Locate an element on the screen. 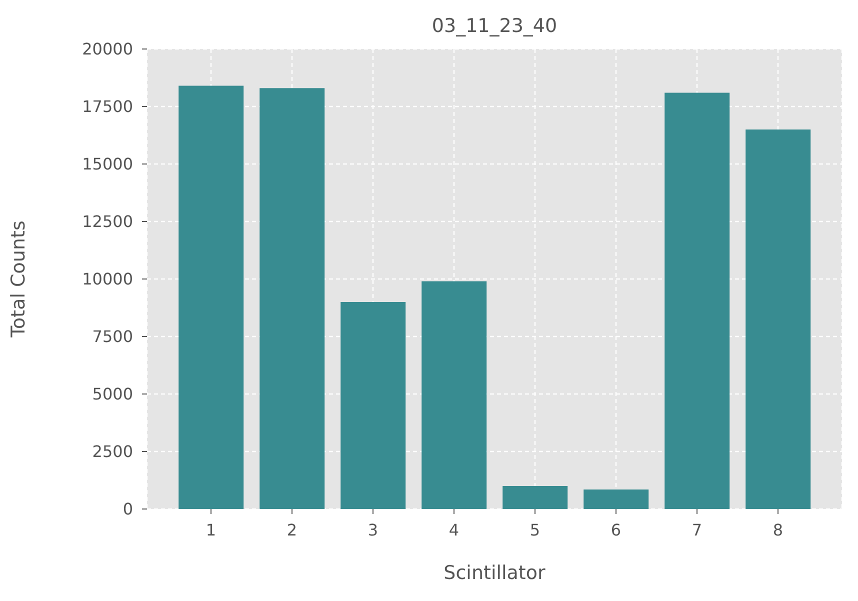 The image size is (858, 601). x-tick-label: 8 is located at coordinates (778, 530).